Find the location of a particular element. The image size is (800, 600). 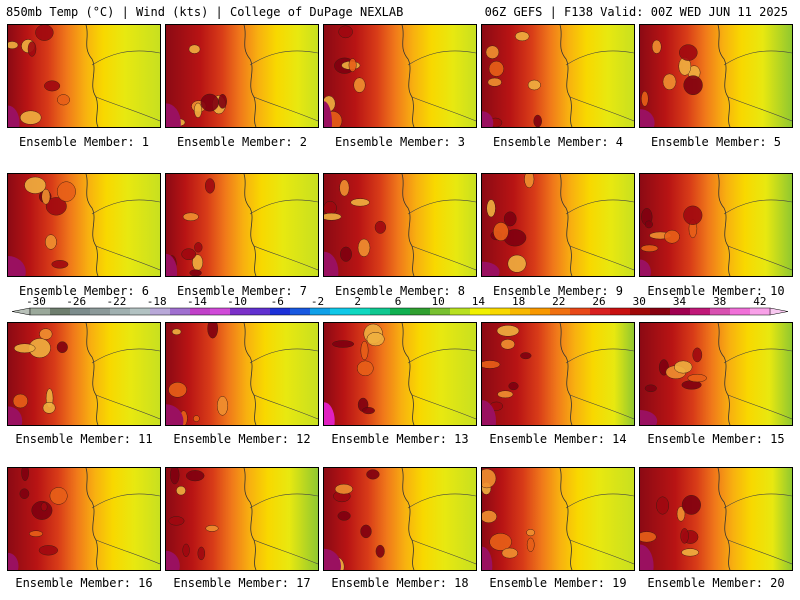

member-caption: Ensemble Member: 10 is located at coordinates (716, 291).